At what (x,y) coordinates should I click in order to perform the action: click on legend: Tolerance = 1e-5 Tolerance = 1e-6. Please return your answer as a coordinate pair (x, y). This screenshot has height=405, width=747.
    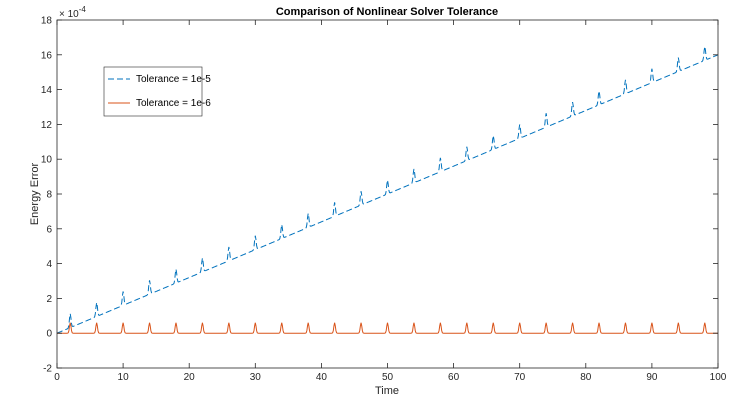
    Looking at the image, I should click on (157, 91).